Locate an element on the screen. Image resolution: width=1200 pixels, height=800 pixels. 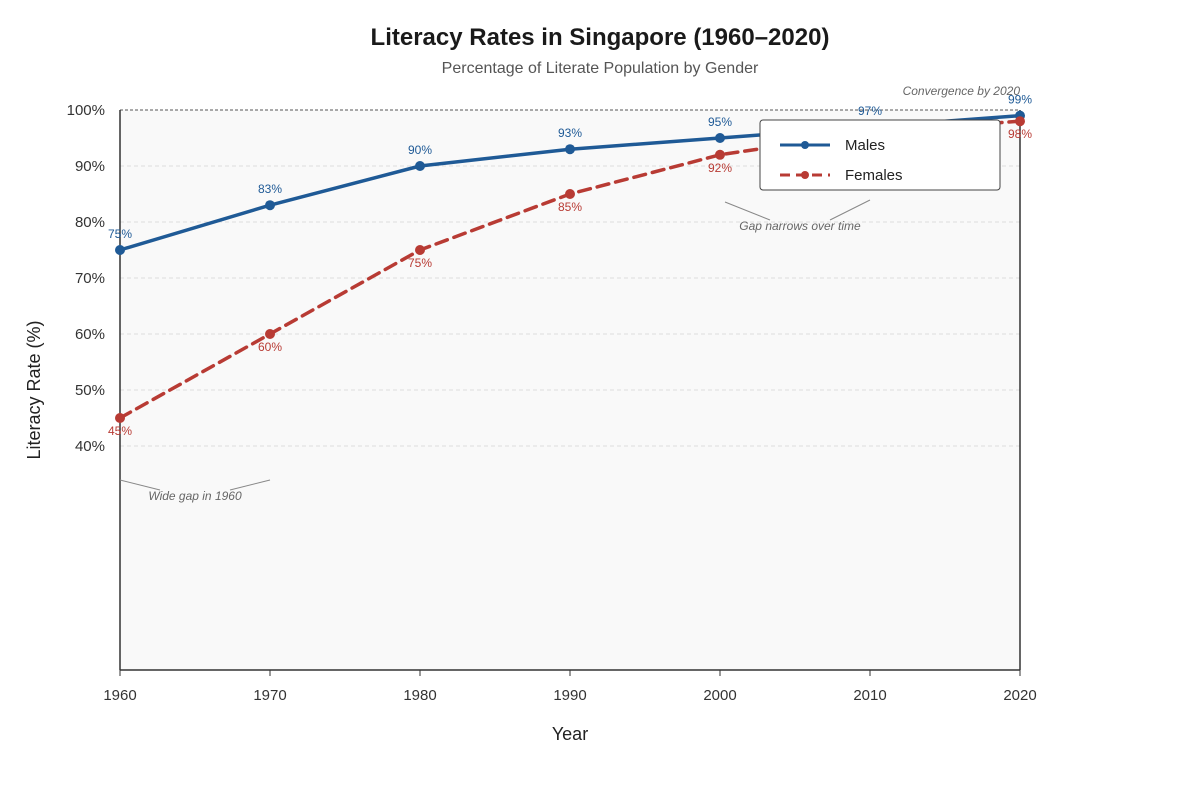
gap-annotation-leader-right is located at coordinates (850, 210).